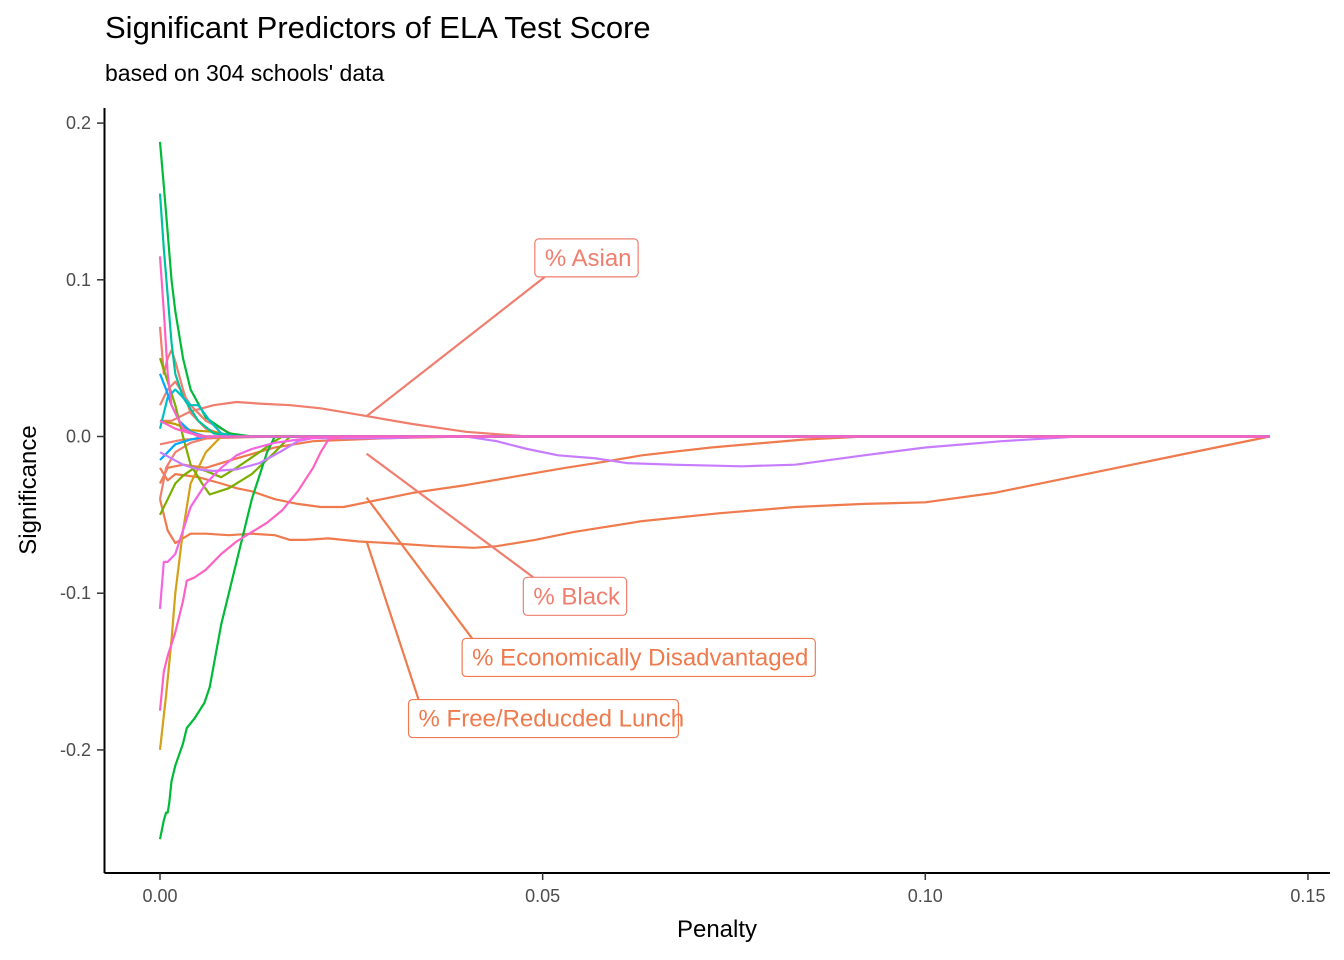 The width and height of the screenshot is (1344, 960). Describe the element at coordinates (717, 929) in the screenshot. I see `x-axis-title: Penalty` at that location.